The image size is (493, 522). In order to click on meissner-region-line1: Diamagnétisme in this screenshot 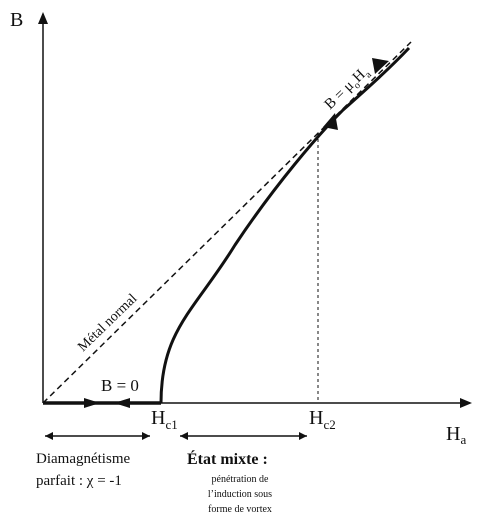, I will do `click(83, 459)`.